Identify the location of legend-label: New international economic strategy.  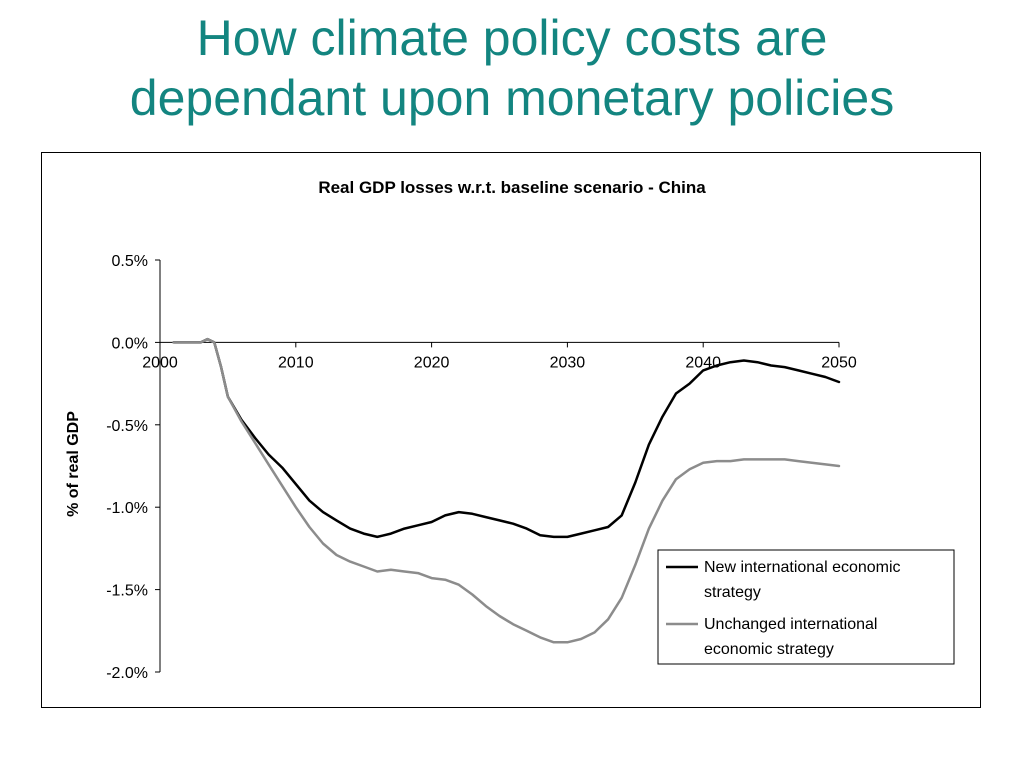
(802, 580).